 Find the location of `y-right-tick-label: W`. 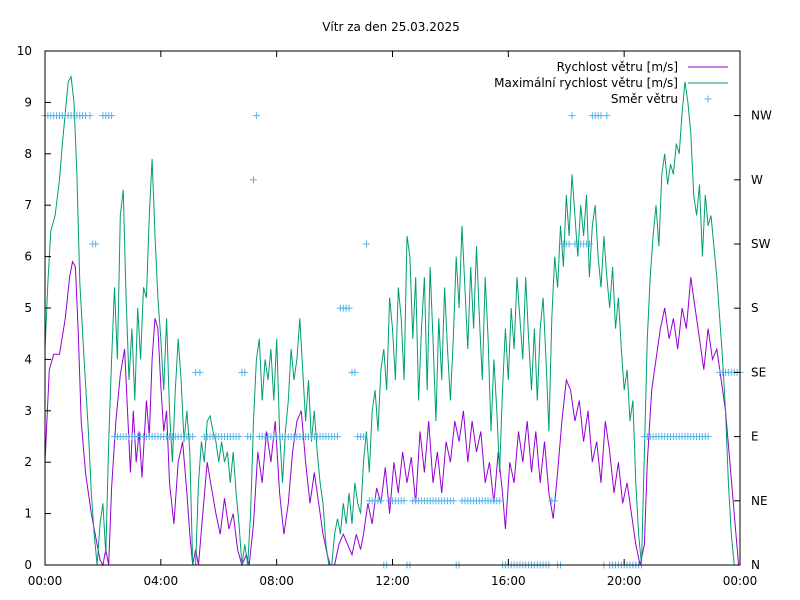

y-right-tick-label: W is located at coordinates (757, 180).